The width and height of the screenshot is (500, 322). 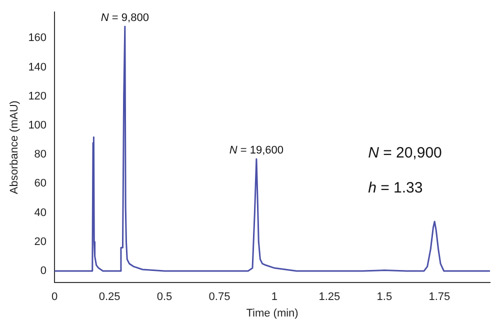 I want to click on y-tick-label: 80, so click(x=40, y=154).